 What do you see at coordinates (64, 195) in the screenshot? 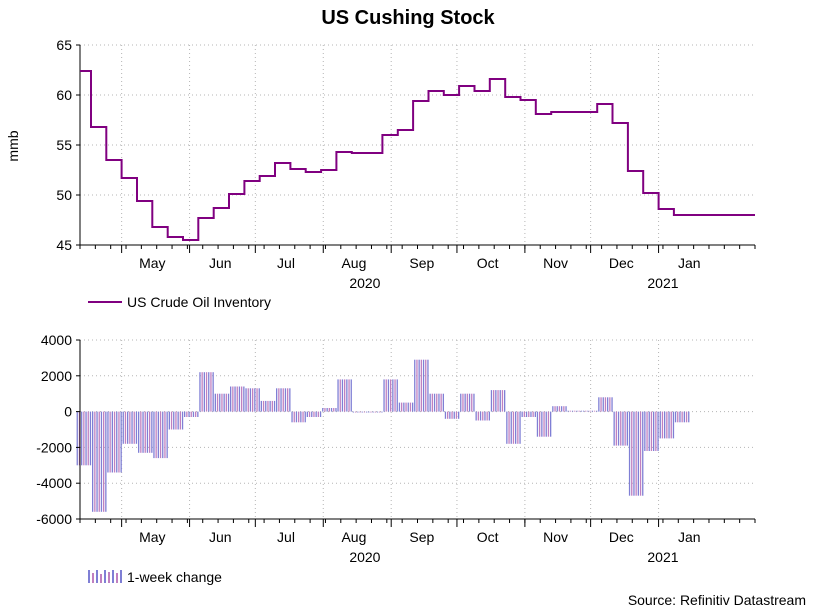
I see `top-y-tick-label: 50` at bounding box center [64, 195].